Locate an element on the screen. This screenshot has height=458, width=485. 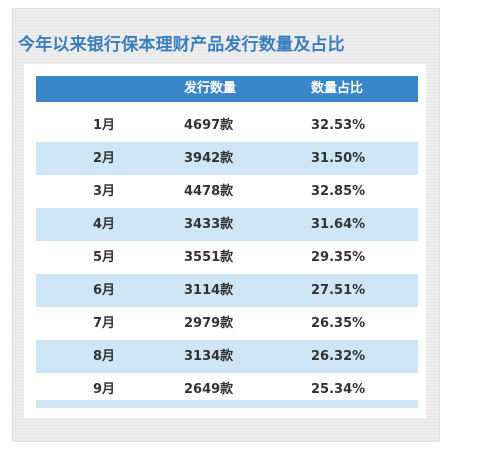
table-row: 5月 3551款 29.35% is located at coordinates (227, 257).